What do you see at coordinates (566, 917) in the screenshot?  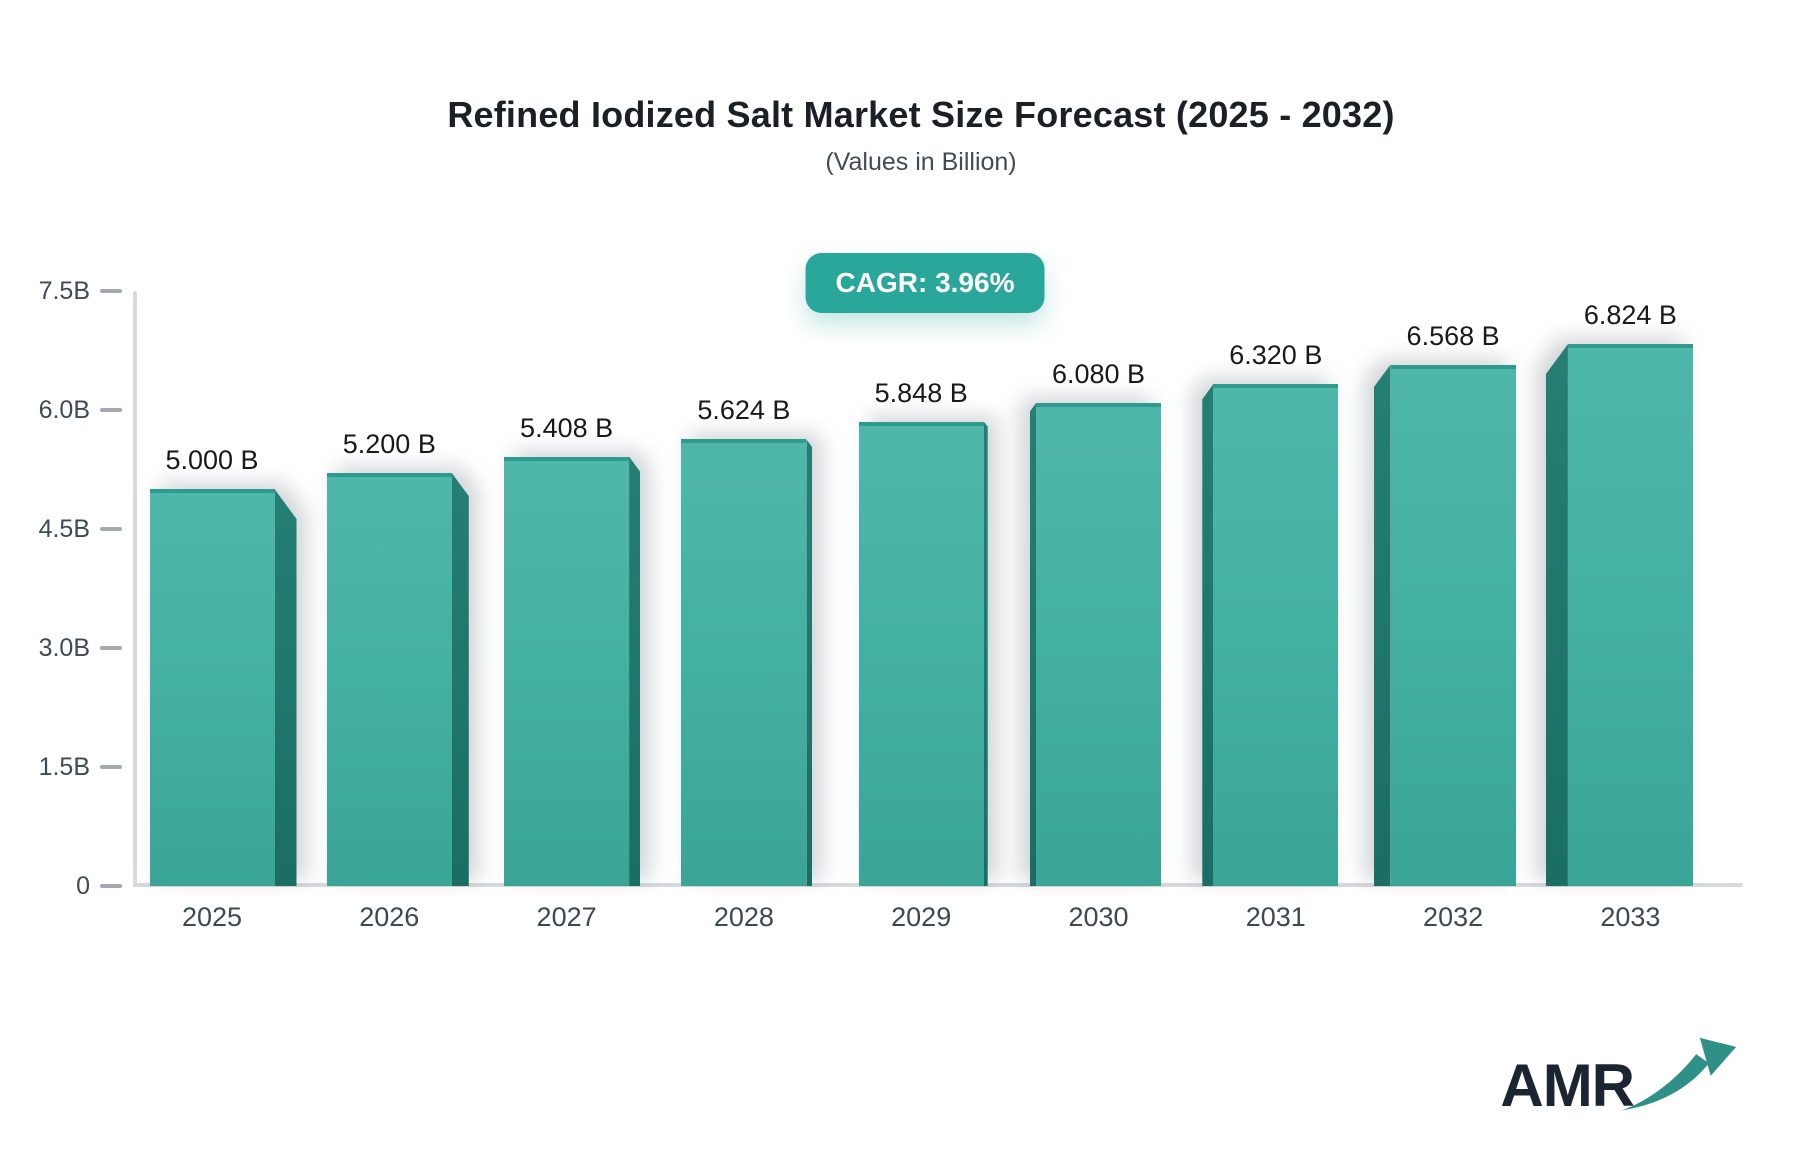 I see `x-tick-label-2027: 2027` at bounding box center [566, 917].